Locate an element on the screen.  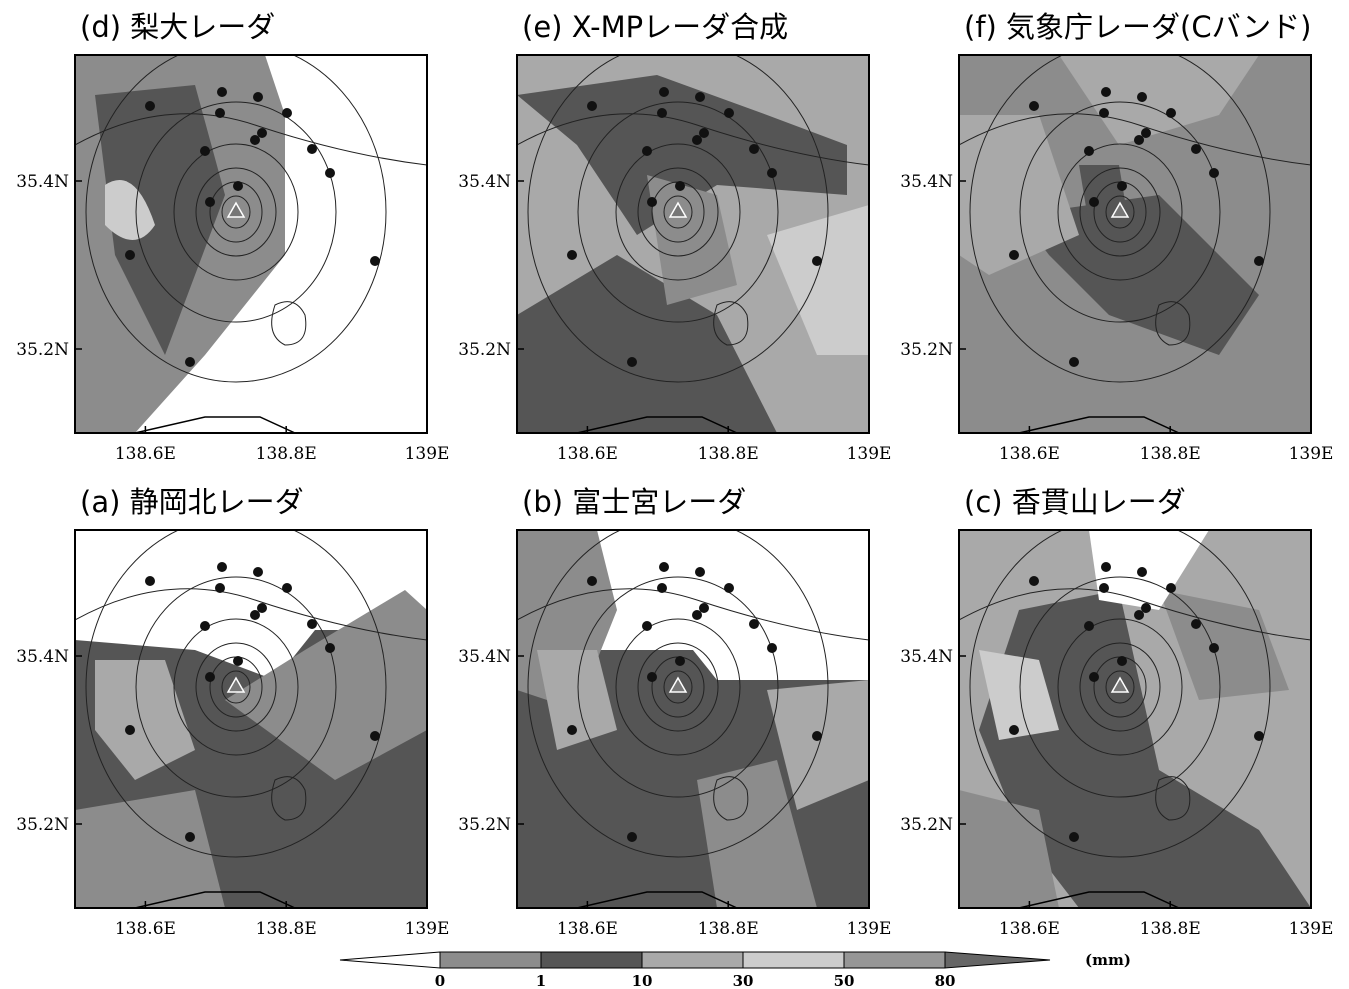
colorbar-extend-high is located at coordinates (997, 960).